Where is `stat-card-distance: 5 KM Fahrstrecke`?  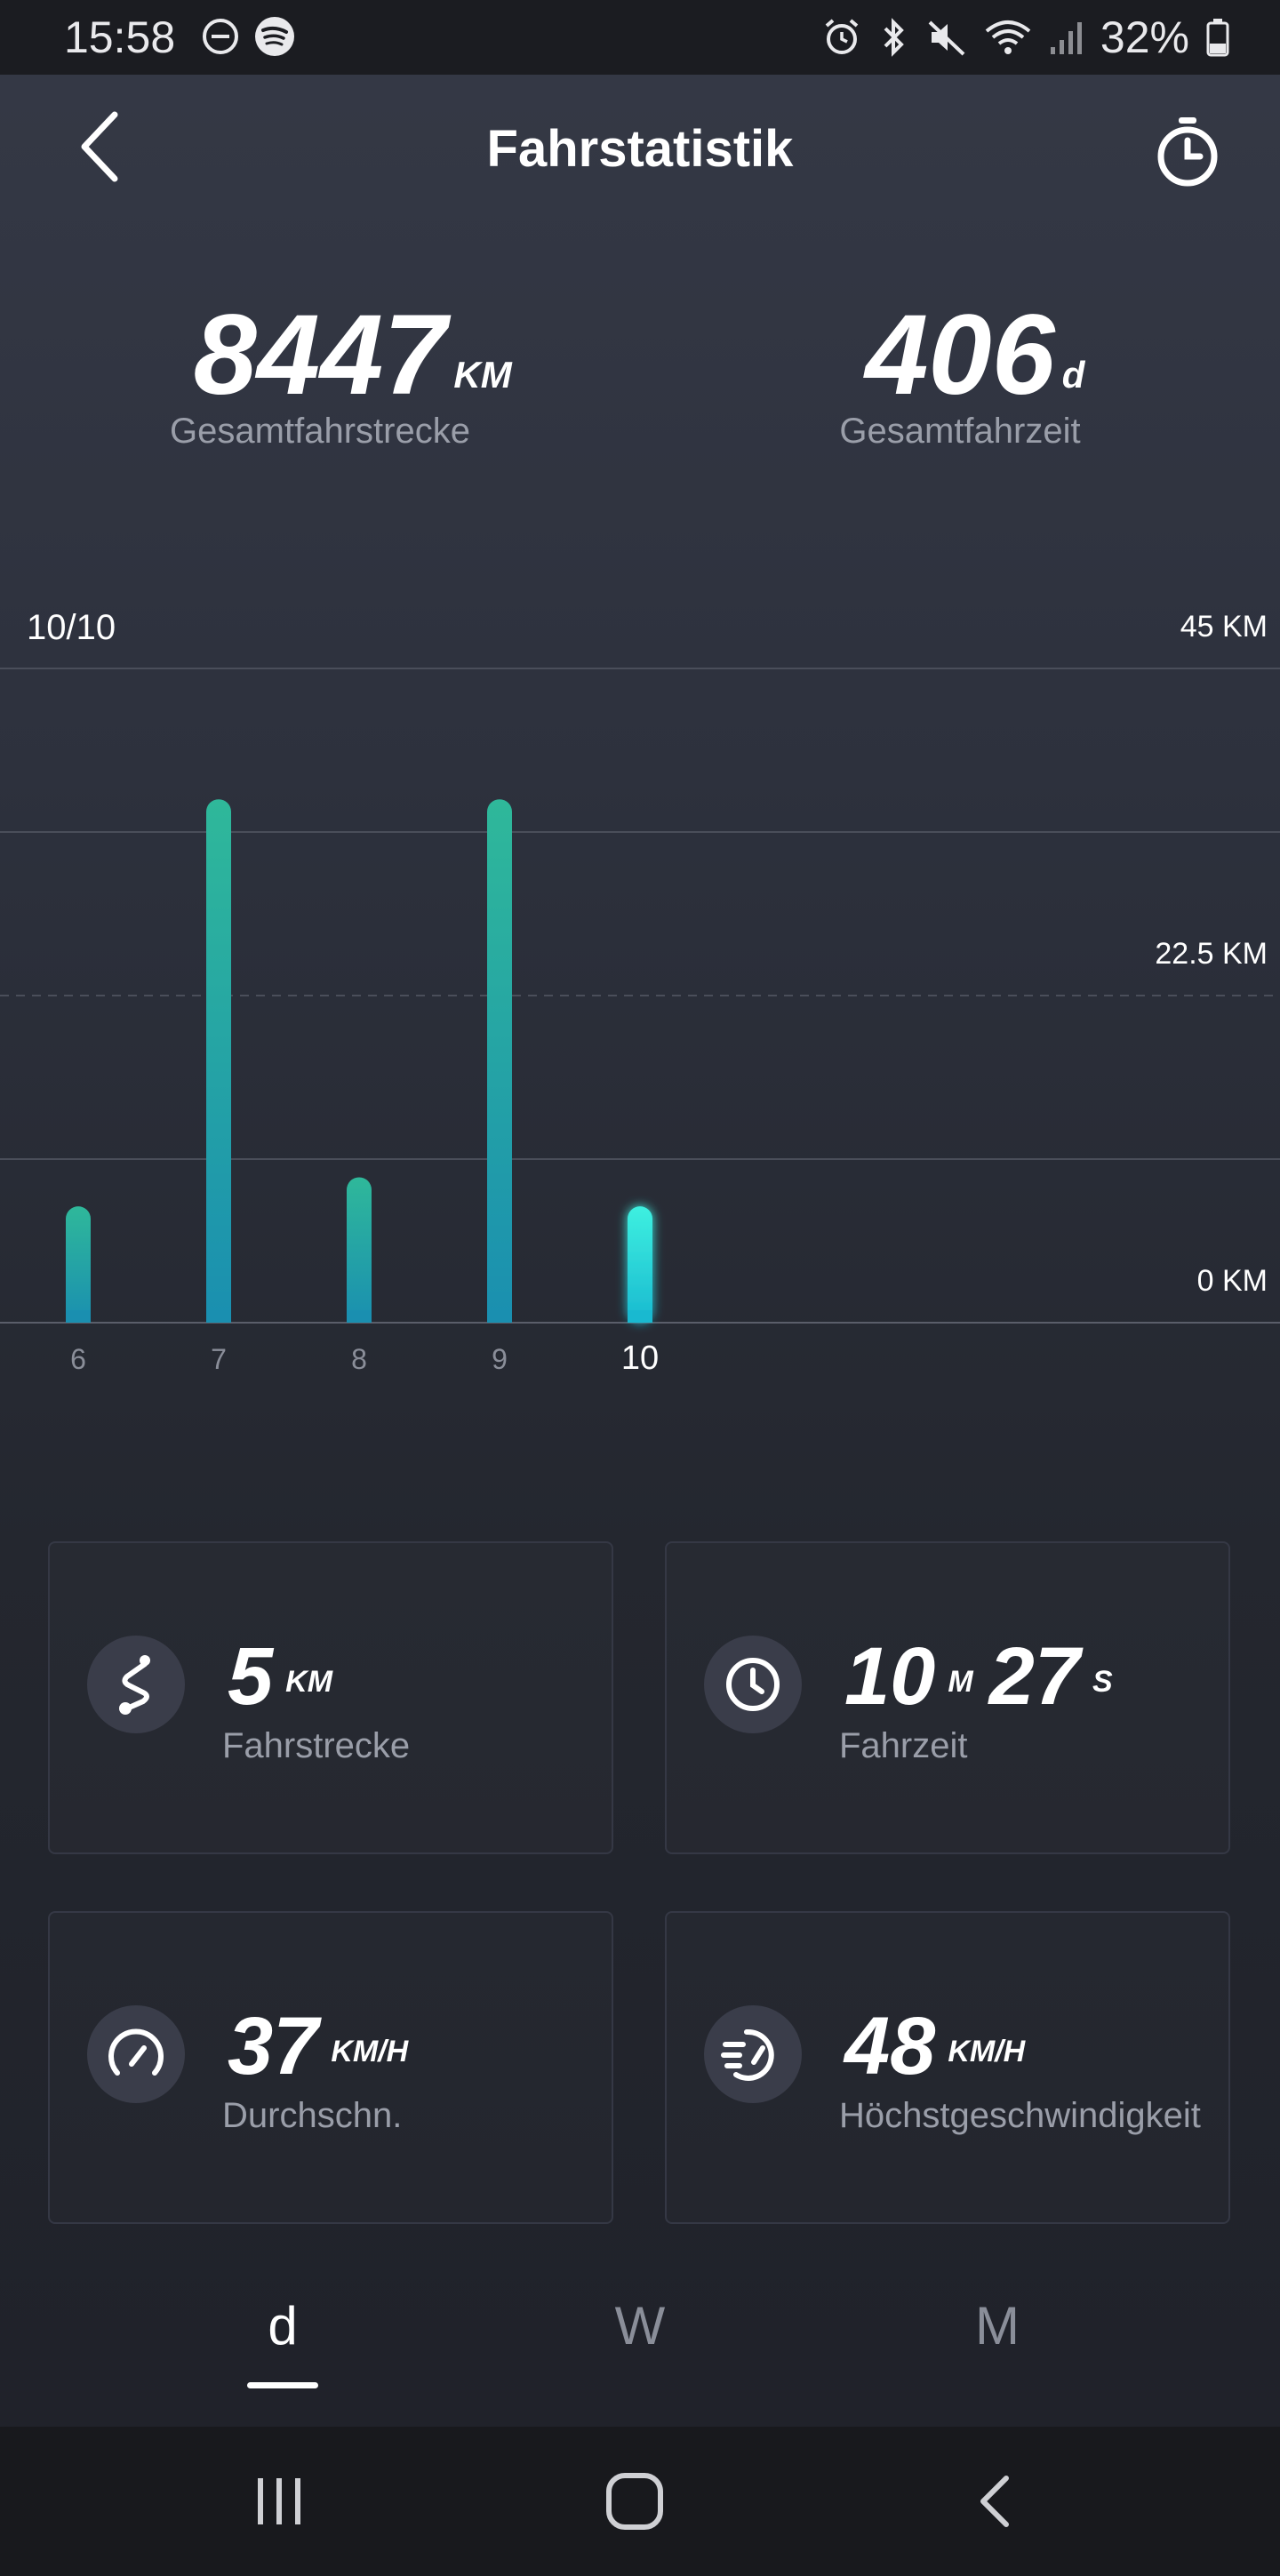 stat-card-distance: 5 KM Fahrstrecke is located at coordinates (330, 1697).